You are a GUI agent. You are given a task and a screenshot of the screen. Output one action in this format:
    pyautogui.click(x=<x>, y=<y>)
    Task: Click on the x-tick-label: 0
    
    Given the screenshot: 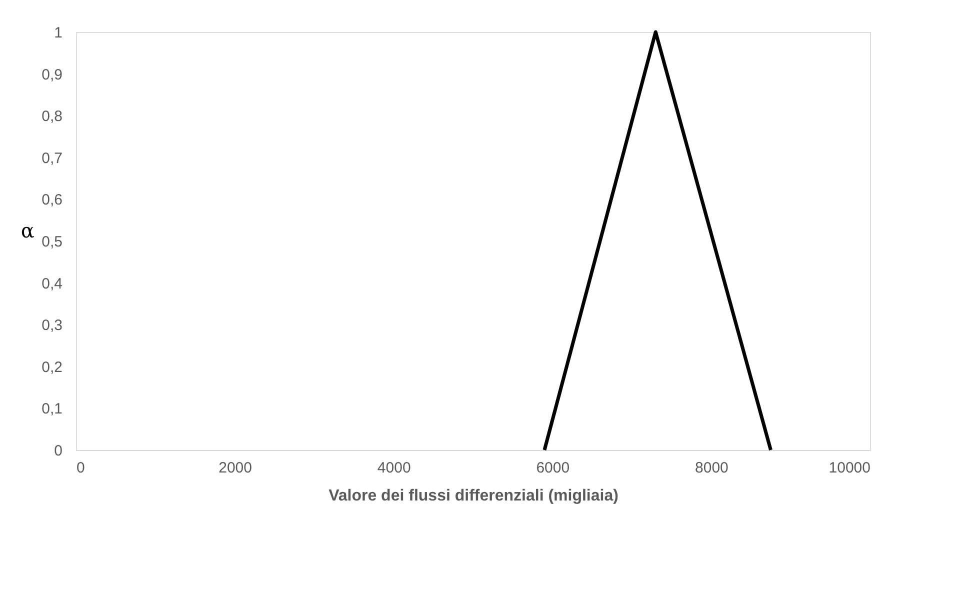 What is the action you would take?
    pyautogui.click(x=80, y=468)
    